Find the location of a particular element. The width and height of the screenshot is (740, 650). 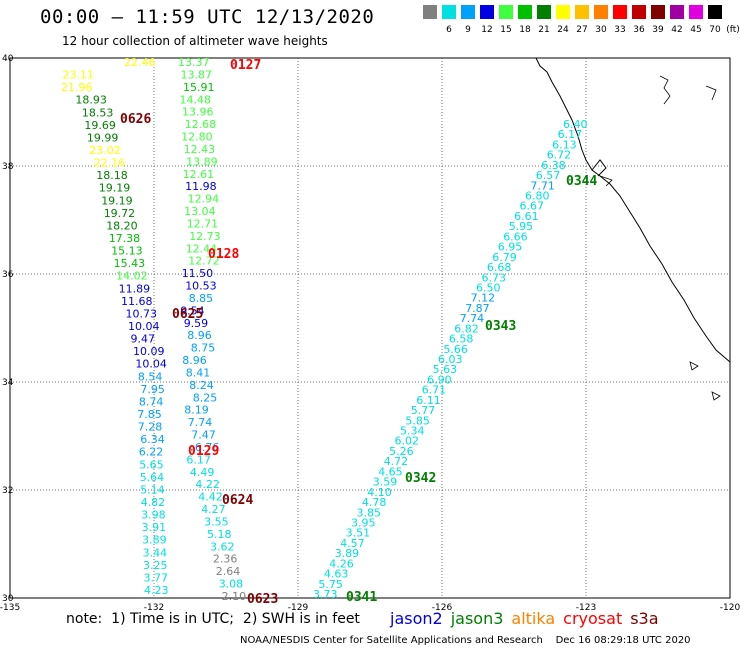

wave-height-value: 6.57 is located at coordinates (548, 175).